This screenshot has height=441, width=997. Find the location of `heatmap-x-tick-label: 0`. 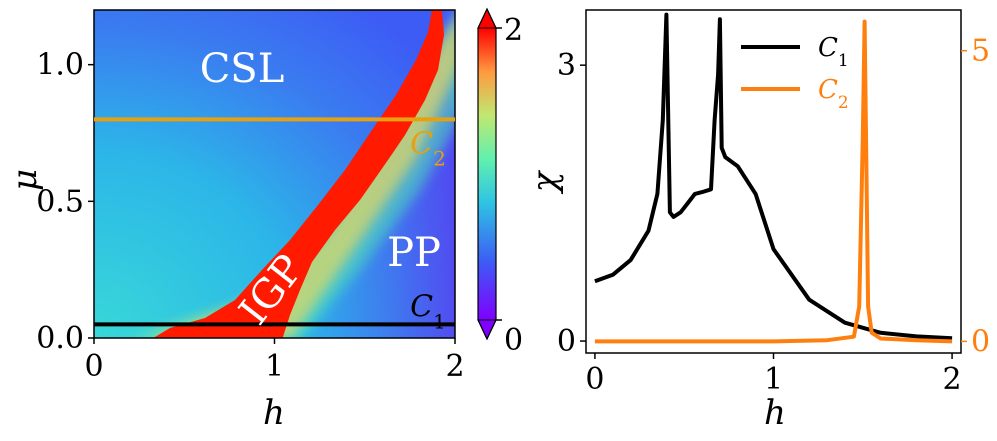

heatmap-x-tick-label: 0 is located at coordinates (93, 366).